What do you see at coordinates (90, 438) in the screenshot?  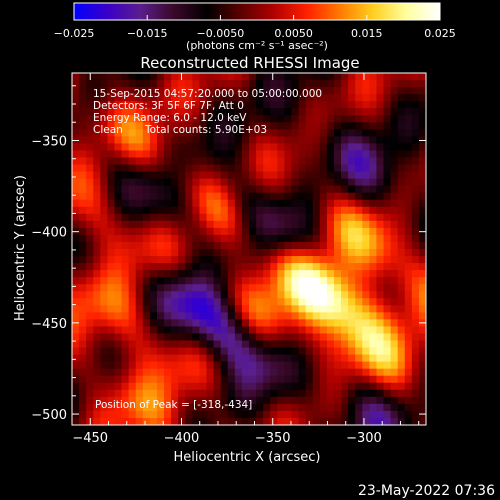 I see `x-tick-label: −450` at bounding box center [90, 438].